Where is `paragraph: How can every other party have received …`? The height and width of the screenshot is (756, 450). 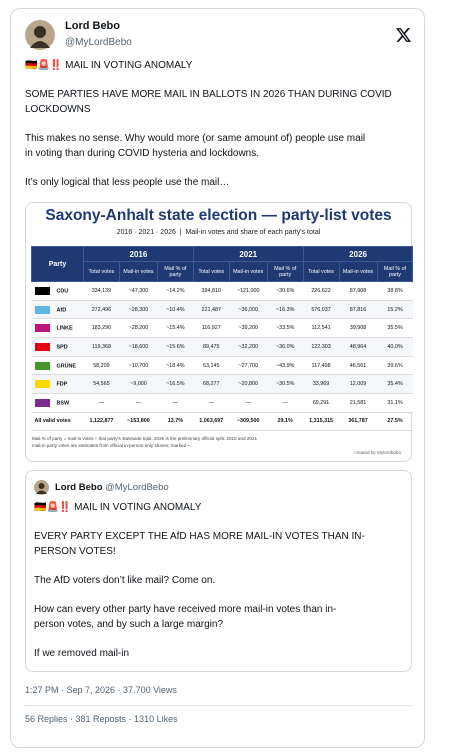
paragraph: How can every other party have received … is located at coordinates (199, 617).